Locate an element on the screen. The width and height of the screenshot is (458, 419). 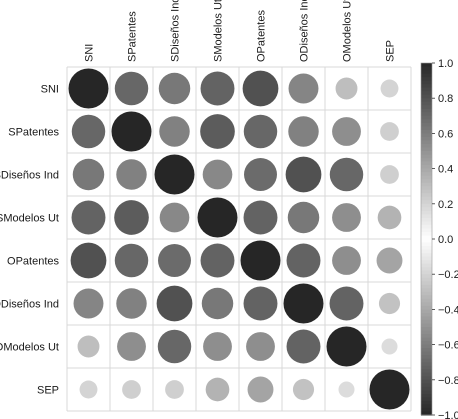
correlation-circle: ODiseños Ind / SPatentes: 0.58 is located at coordinates (131, 303).